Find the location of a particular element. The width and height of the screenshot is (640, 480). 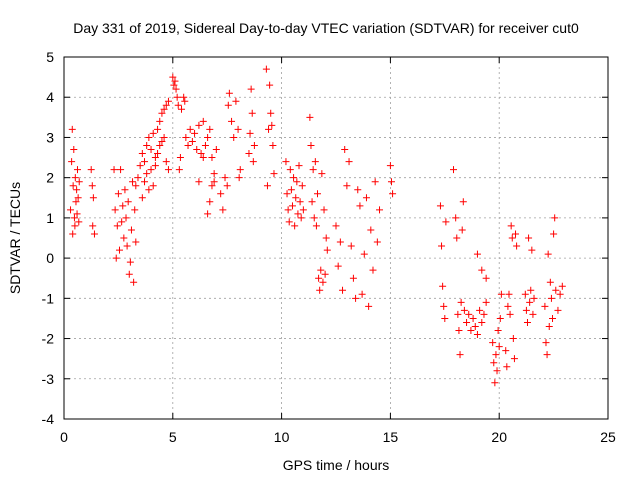

y-tick-label: 2 is located at coordinates (50, 178).